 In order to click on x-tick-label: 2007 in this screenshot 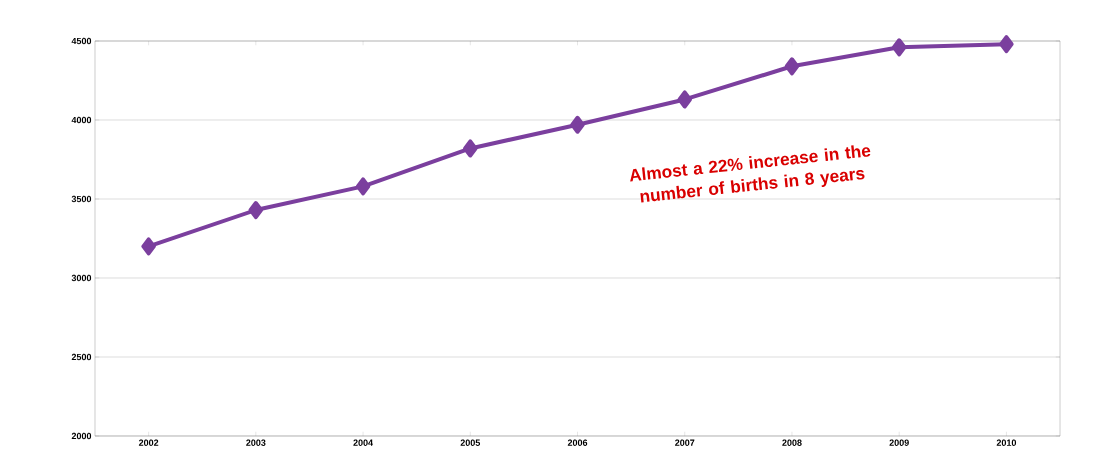, I will do `click(685, 442)`.